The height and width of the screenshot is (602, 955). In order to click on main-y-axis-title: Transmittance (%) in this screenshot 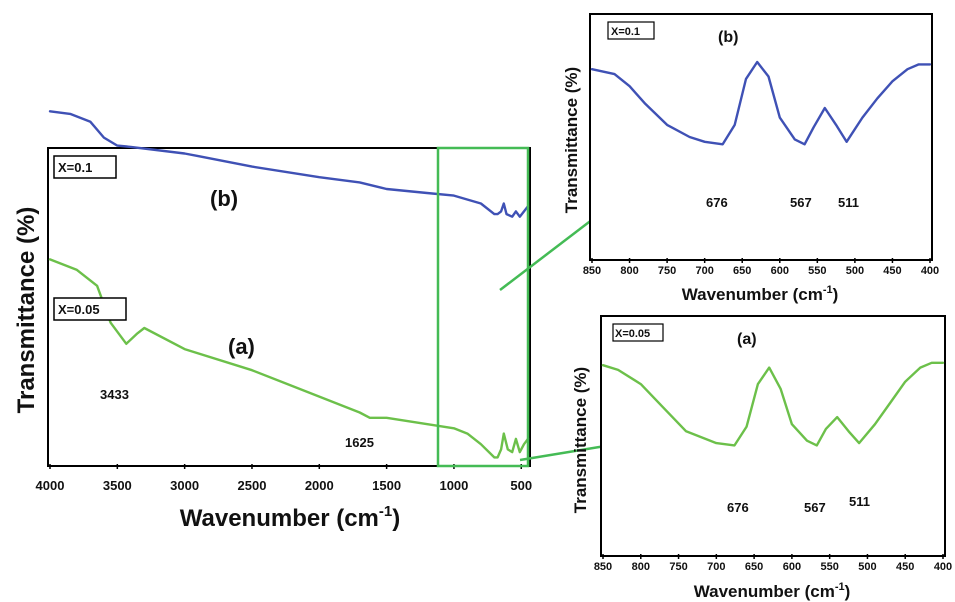, I will do `click(26, 310)`.